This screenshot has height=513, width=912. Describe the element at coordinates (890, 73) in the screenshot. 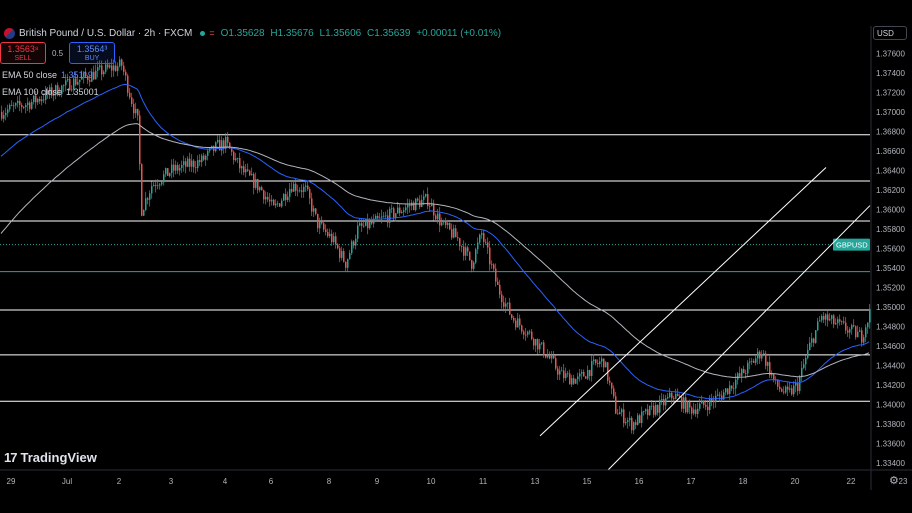

I see `y-tick-label: 1.37400` at that location.